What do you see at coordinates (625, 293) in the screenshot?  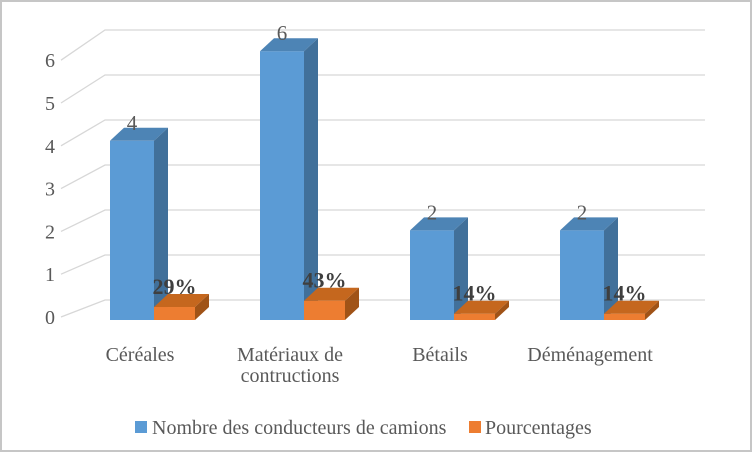 I see `data-label-series2-3: 14%` at bounding box center [625, 293].